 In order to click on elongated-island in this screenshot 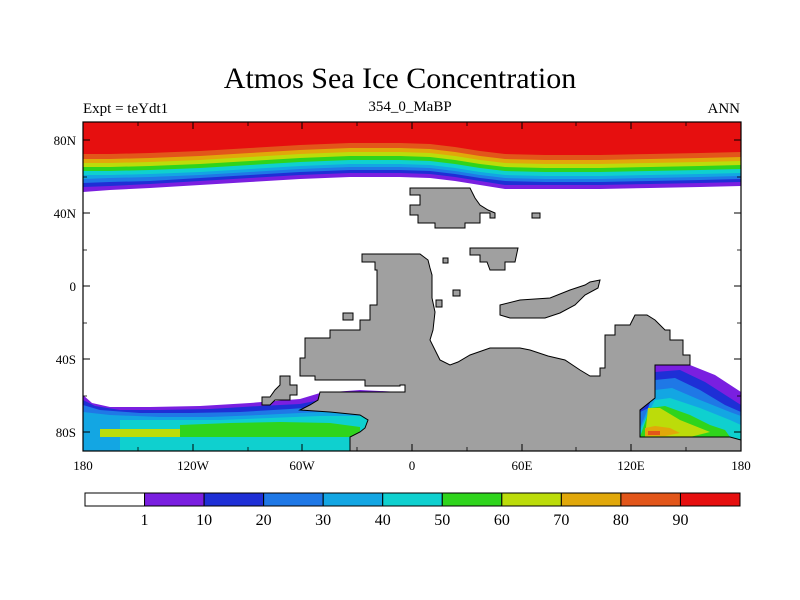, I will do `click(550, 299)`.